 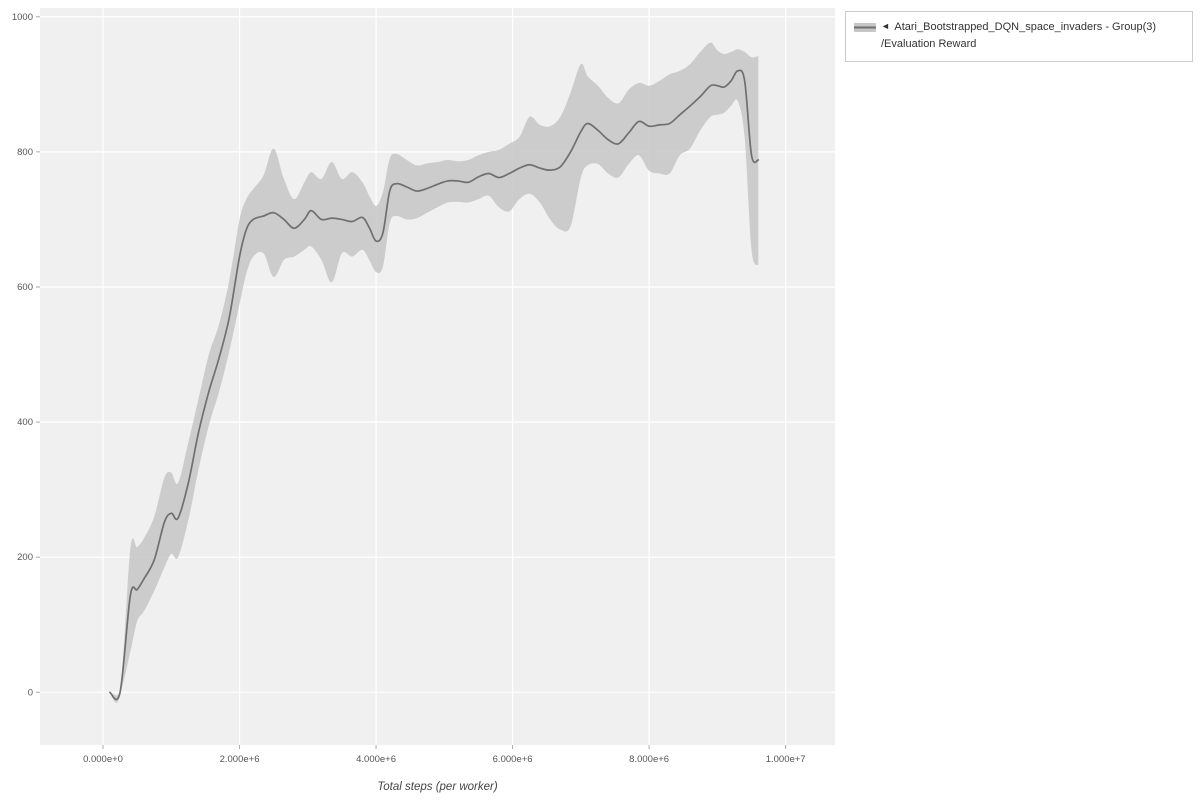 What do you see at coordinates (649, 759) in the screenshot?
I see `x-tick-label: 8.000e+6` at bounding box center [649, 759].